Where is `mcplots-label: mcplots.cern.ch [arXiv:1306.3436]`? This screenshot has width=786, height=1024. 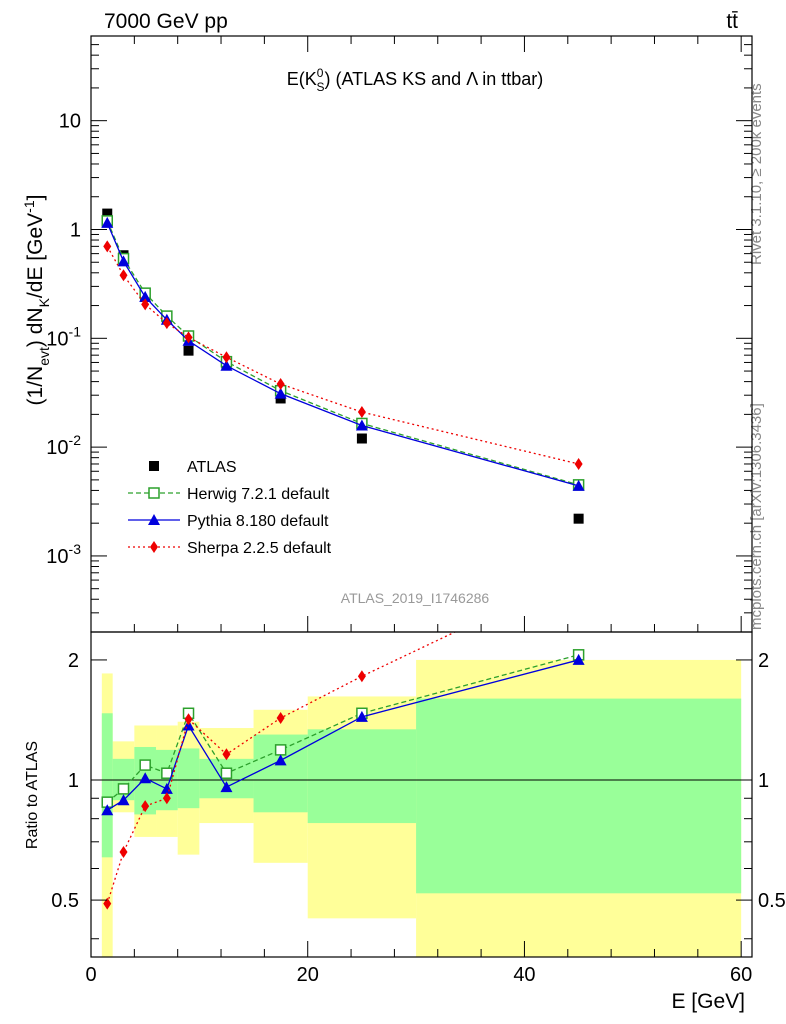 mcplots-label: mcplots.cern.ch [arXiv:1306.3436] is located at coordinates (756, 516).